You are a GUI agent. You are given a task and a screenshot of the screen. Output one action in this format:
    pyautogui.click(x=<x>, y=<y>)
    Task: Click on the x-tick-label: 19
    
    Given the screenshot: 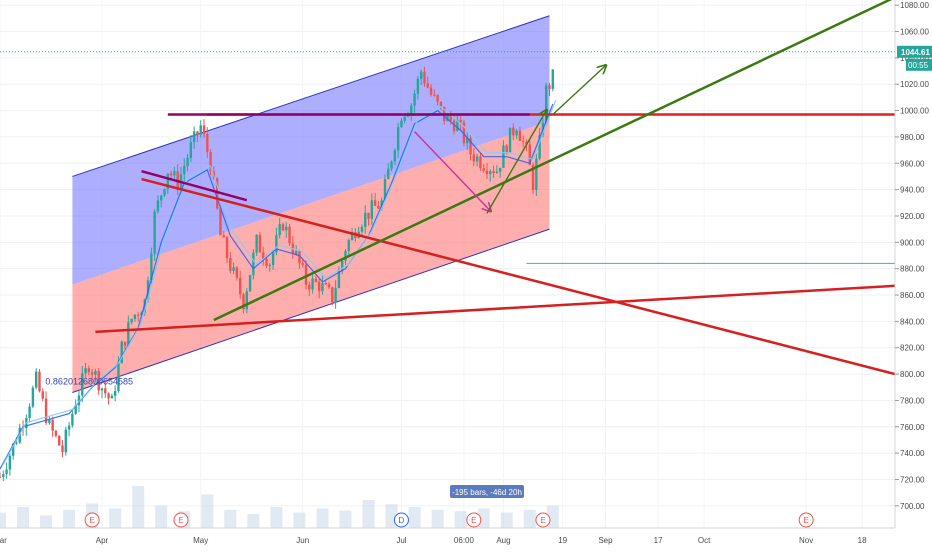 What is the action you would take?
    pyautogui.click(x=562, y=540)
    